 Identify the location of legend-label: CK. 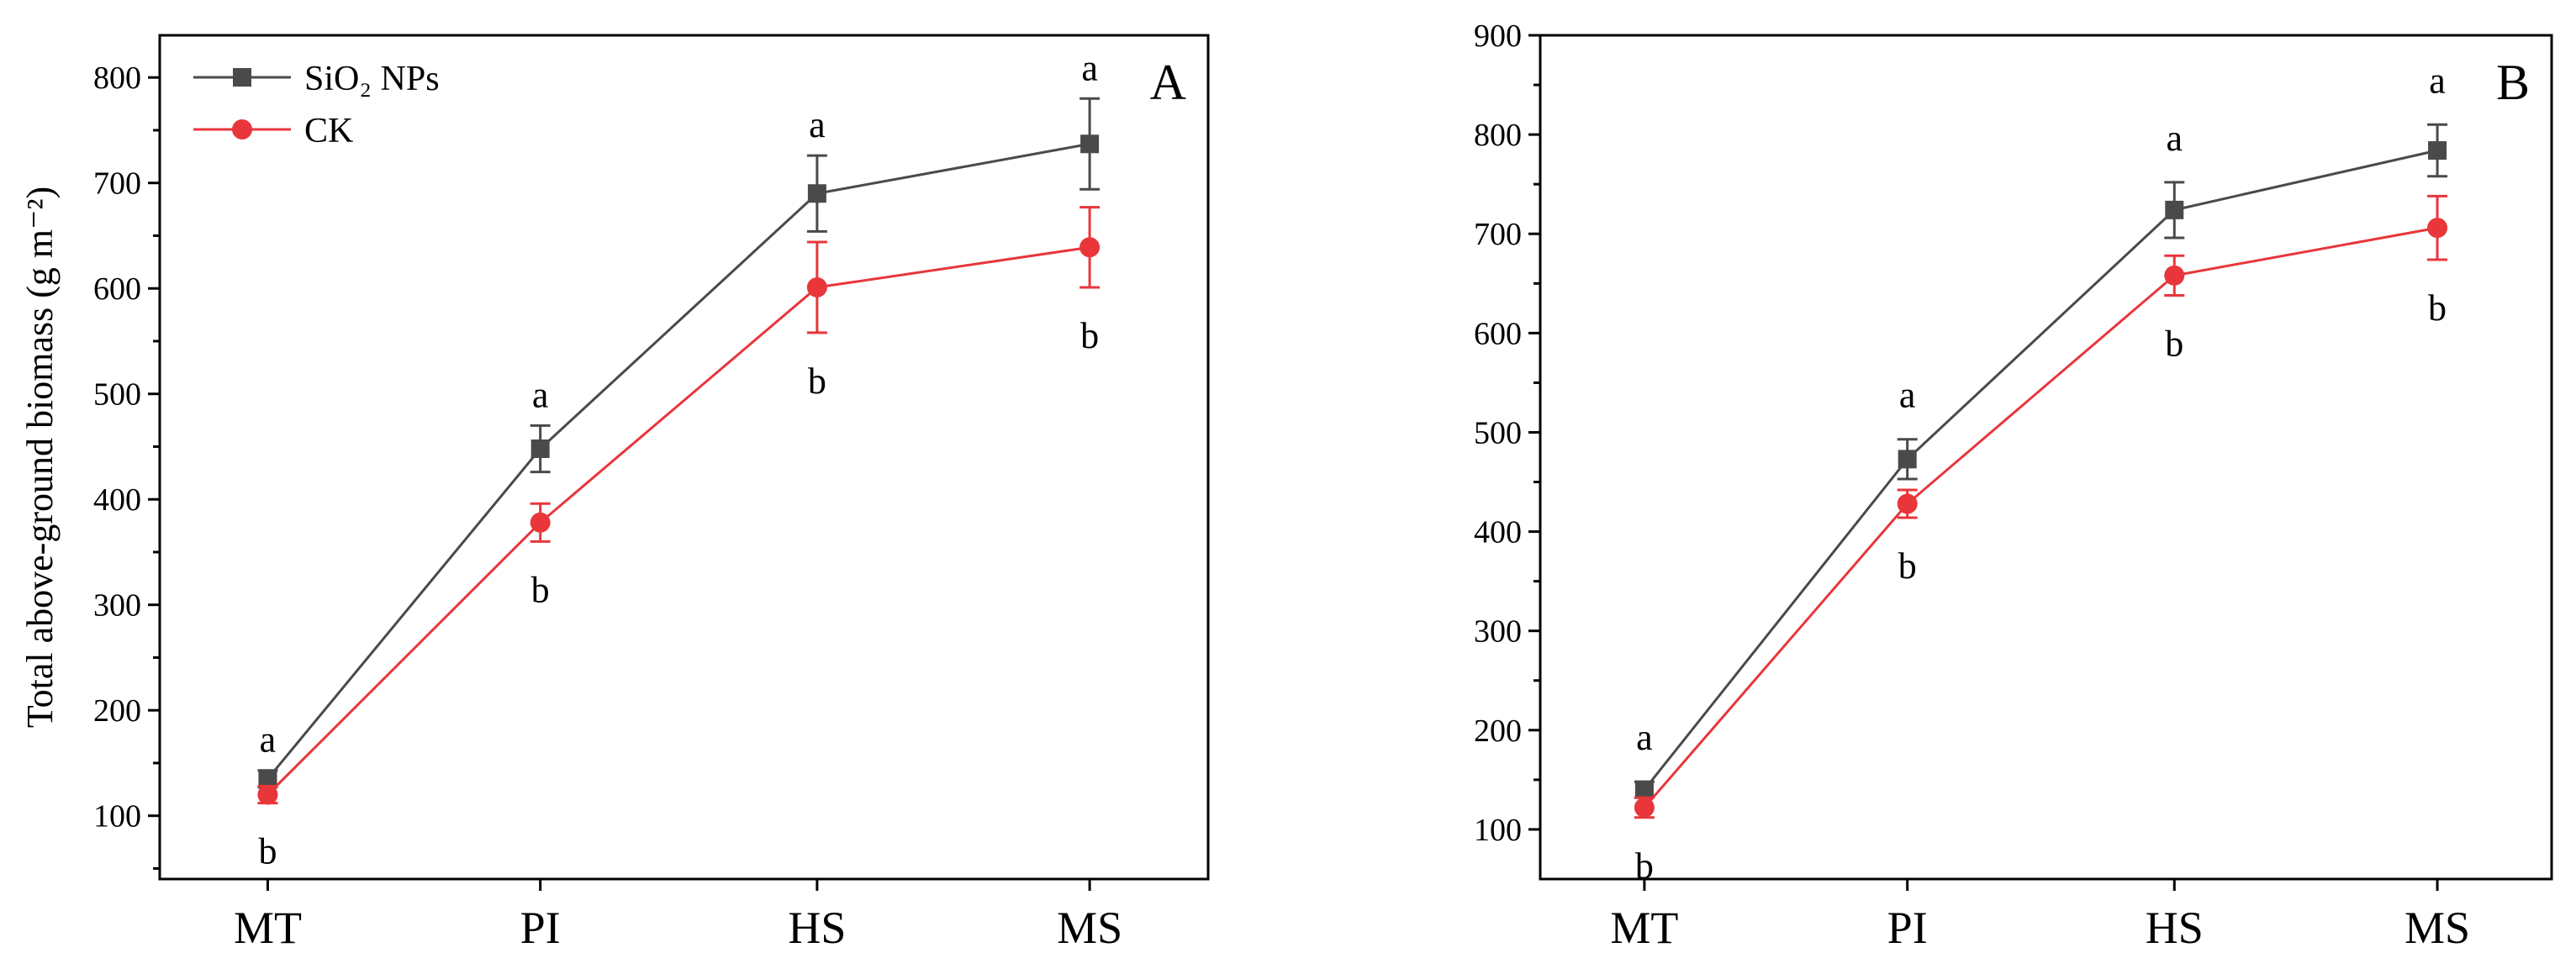
(328, 131).